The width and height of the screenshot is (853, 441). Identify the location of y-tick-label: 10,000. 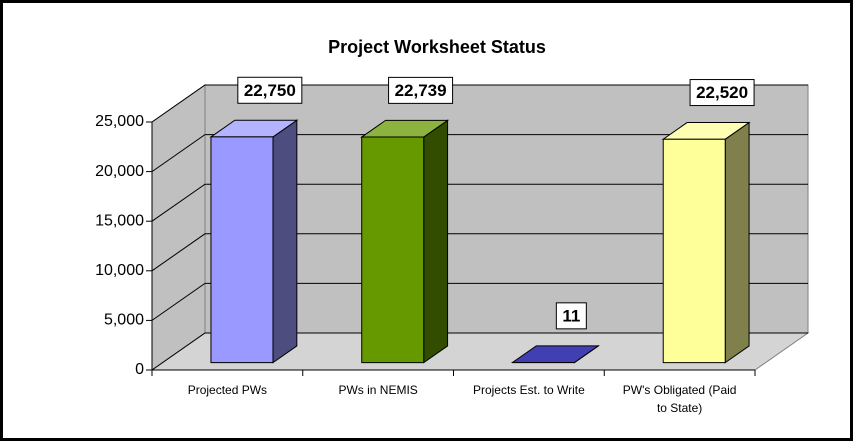
(119, 270).